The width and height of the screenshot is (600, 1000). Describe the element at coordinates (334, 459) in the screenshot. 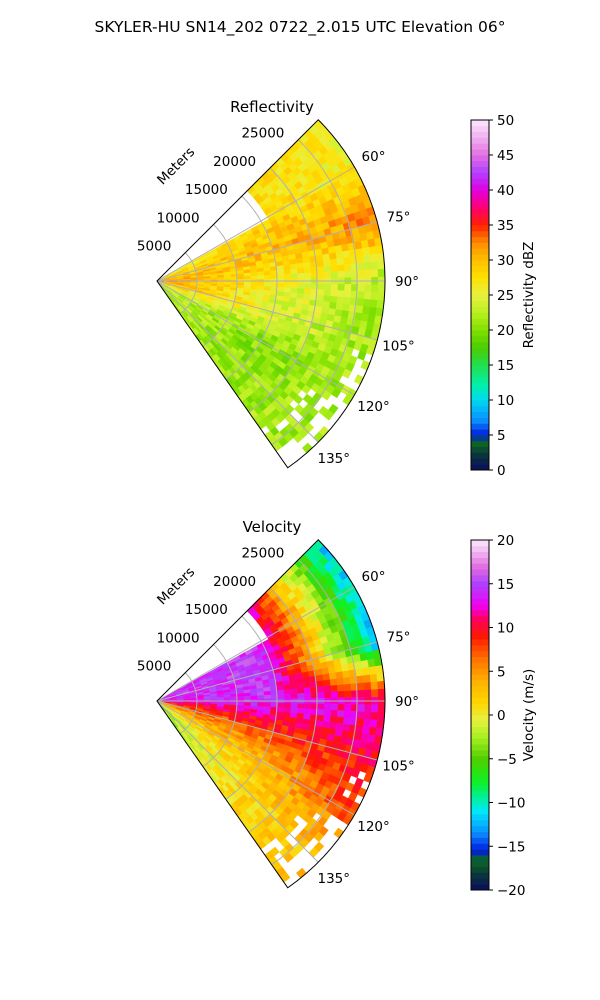

I see `reflectivity-azimuth-tick-label: 135°` at that location.